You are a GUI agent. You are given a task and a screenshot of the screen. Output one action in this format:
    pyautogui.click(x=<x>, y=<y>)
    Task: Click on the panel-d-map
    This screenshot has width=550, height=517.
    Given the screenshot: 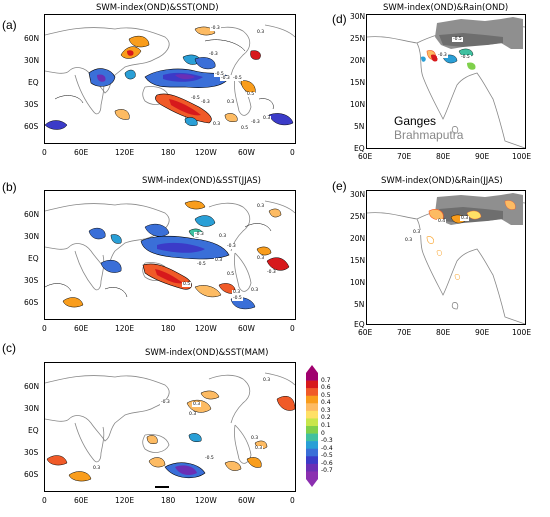 What is the action you would take?
    pyautogui.click(x=446, y=81)
    